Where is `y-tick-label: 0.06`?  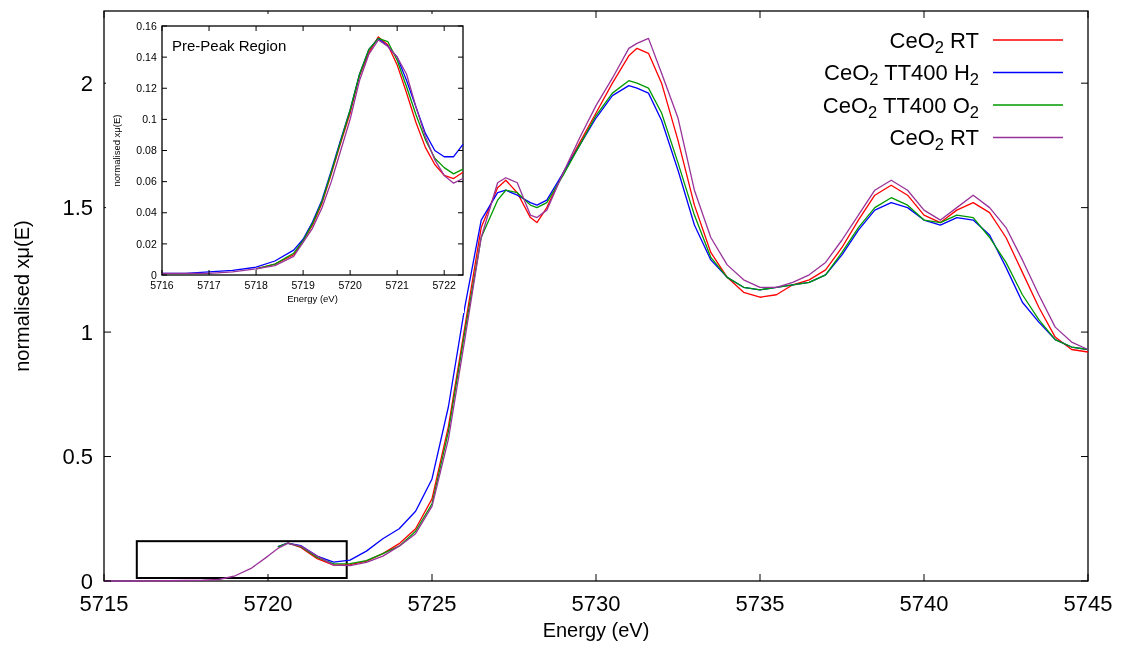 y-tick-label: 0.06 is located at coordinates (146, 181).